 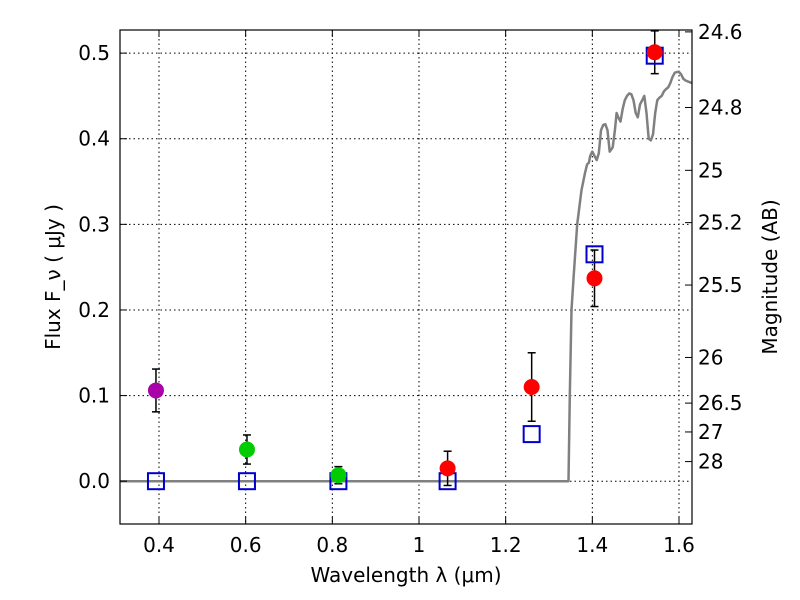 I want to click on x-tick-labels: 0.4 0.6 0.8 1 1.2 1.4 1.6, so click(x=419, y=545).